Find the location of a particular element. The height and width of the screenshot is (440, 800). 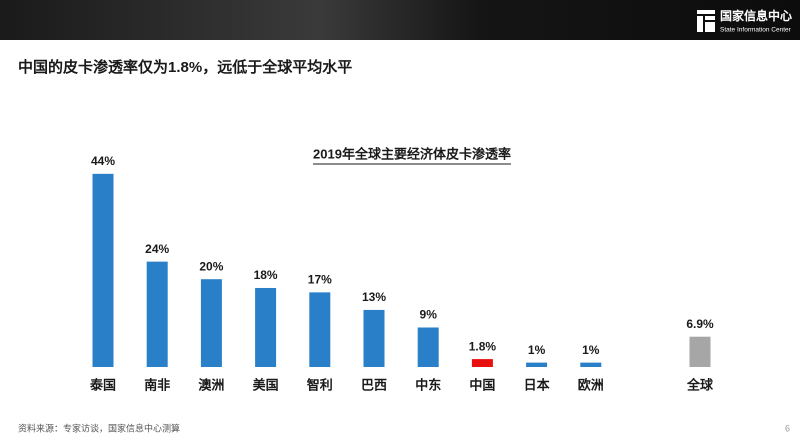

source-note: 资料来源：专家访谈，国家信息中心测算 is located at coordinates (99, 427).